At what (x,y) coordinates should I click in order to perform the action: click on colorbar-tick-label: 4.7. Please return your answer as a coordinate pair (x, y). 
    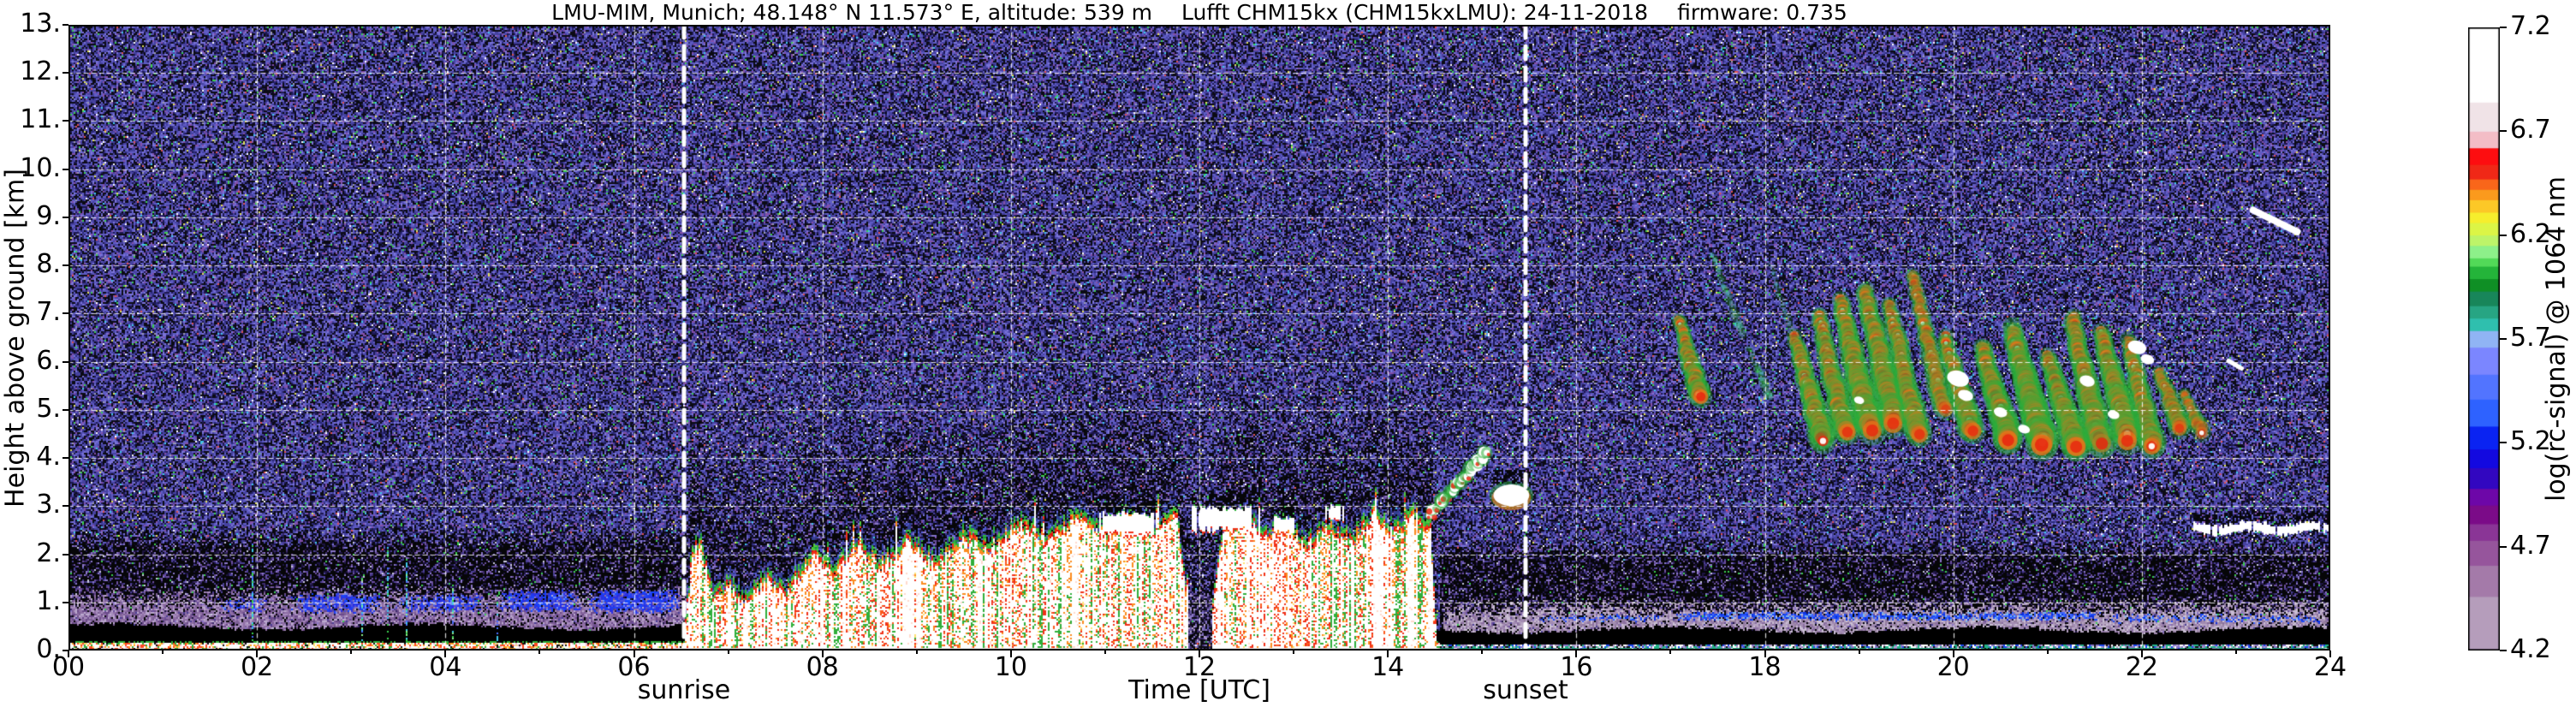
    Looking at the image, I should click on (2531, 545).